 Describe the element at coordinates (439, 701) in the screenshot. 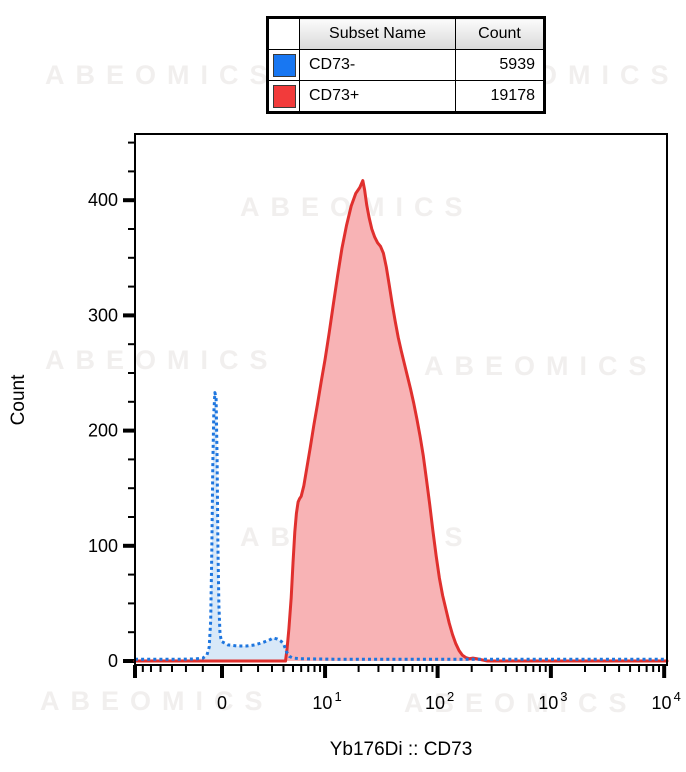

I see `x-axis-tick-label: 10 2` at that location.